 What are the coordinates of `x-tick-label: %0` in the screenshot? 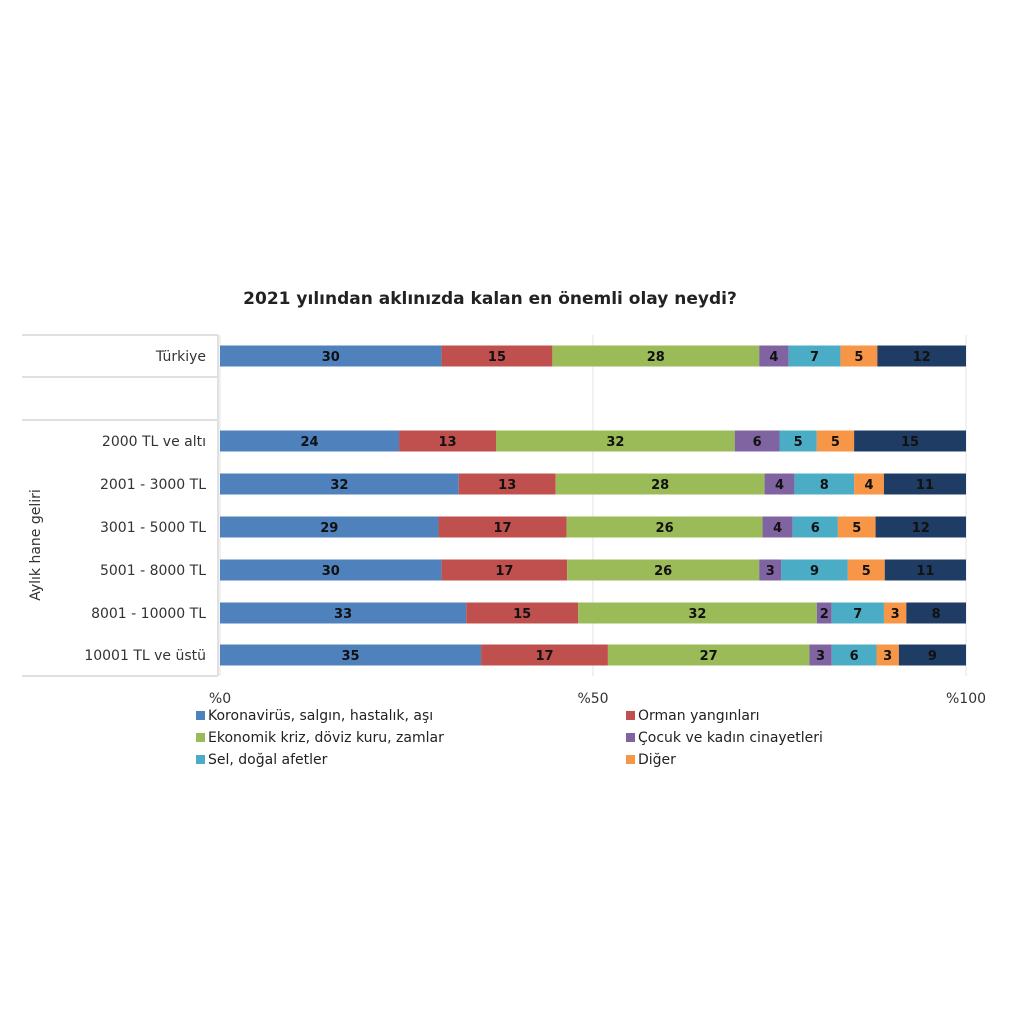 It's located at (220, 699).